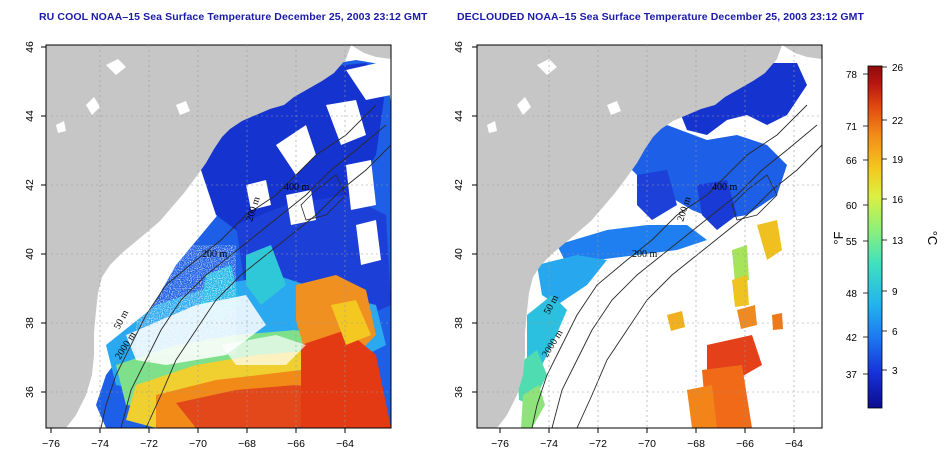  Describe the element at coordinates (459, 392) in the screenshot. I see `right-y-tick: 36` at that location.